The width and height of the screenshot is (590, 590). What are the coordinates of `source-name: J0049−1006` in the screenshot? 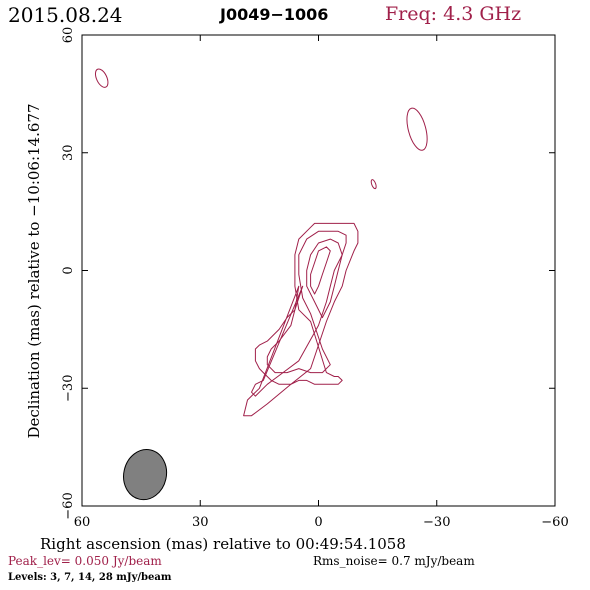 It's located at (274, 14).